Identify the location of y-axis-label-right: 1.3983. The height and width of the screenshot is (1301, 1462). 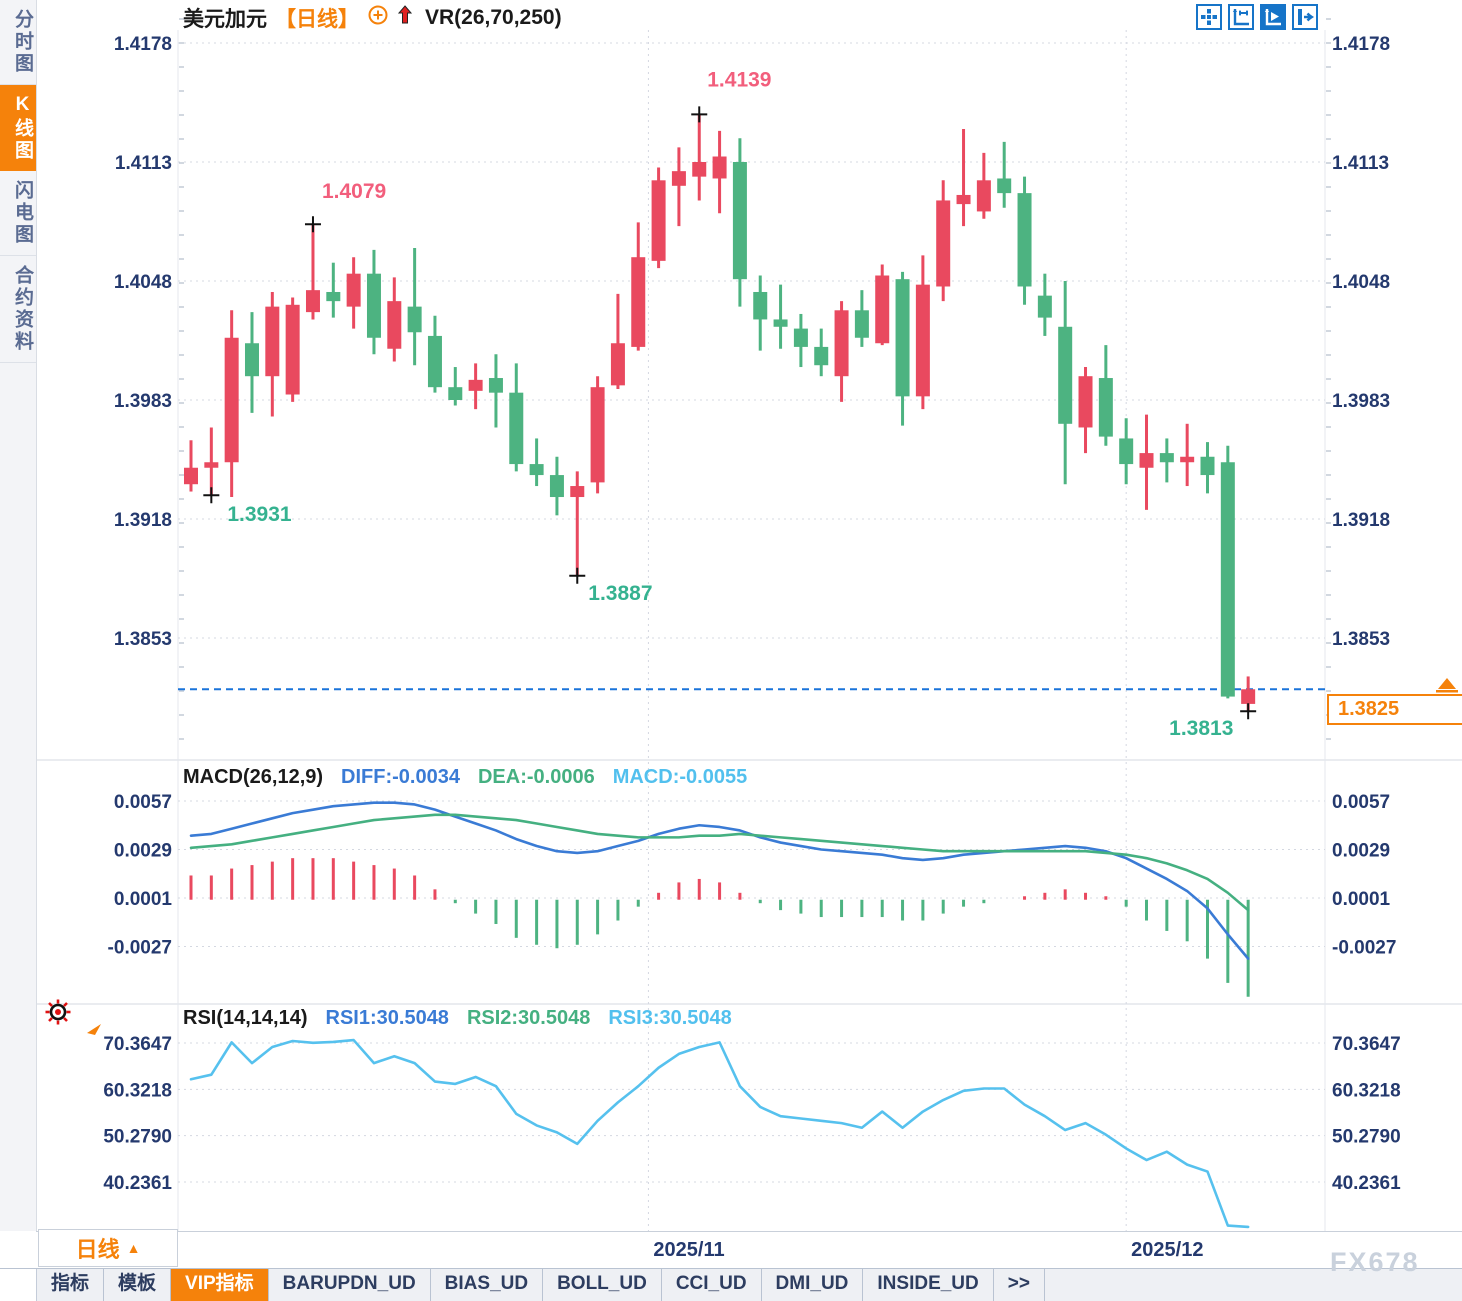
(1361, 401).